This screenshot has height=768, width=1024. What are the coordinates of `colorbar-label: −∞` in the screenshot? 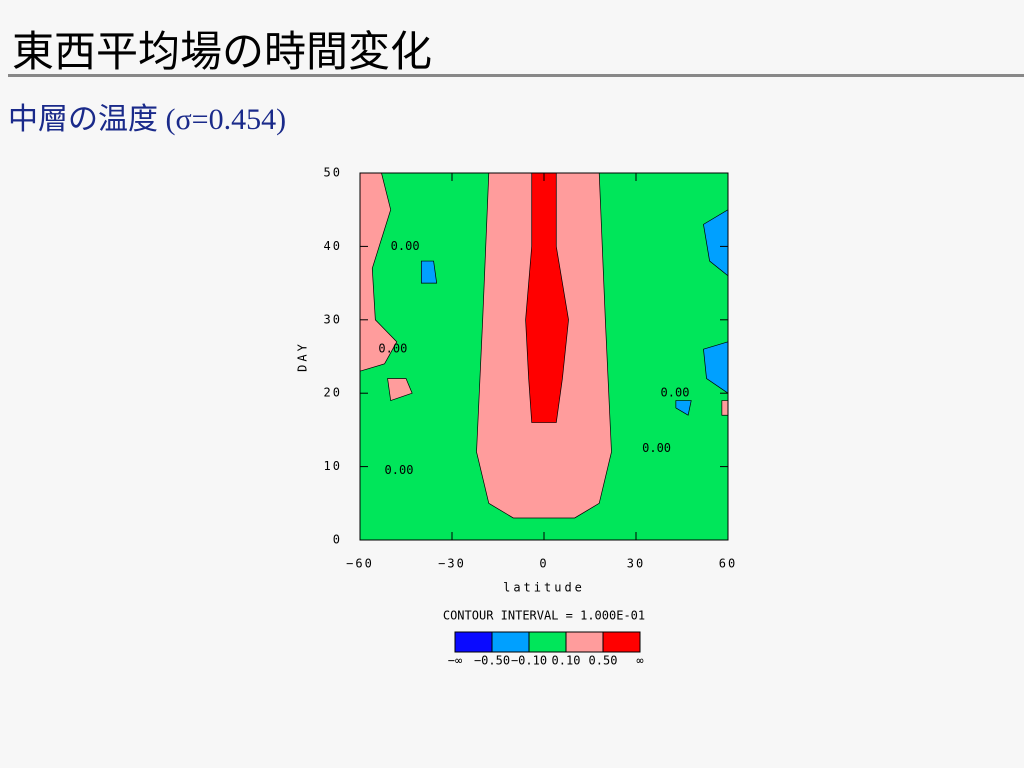 It's located at (455, 661).